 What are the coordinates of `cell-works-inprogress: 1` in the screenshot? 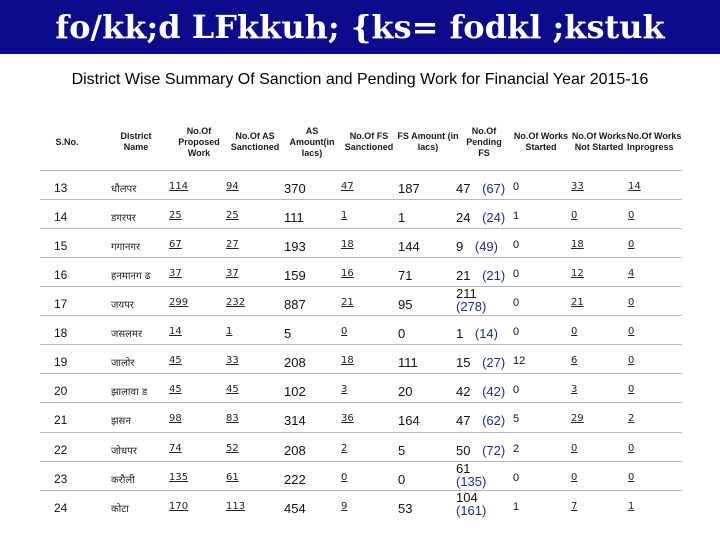 It's located at (631, 506).